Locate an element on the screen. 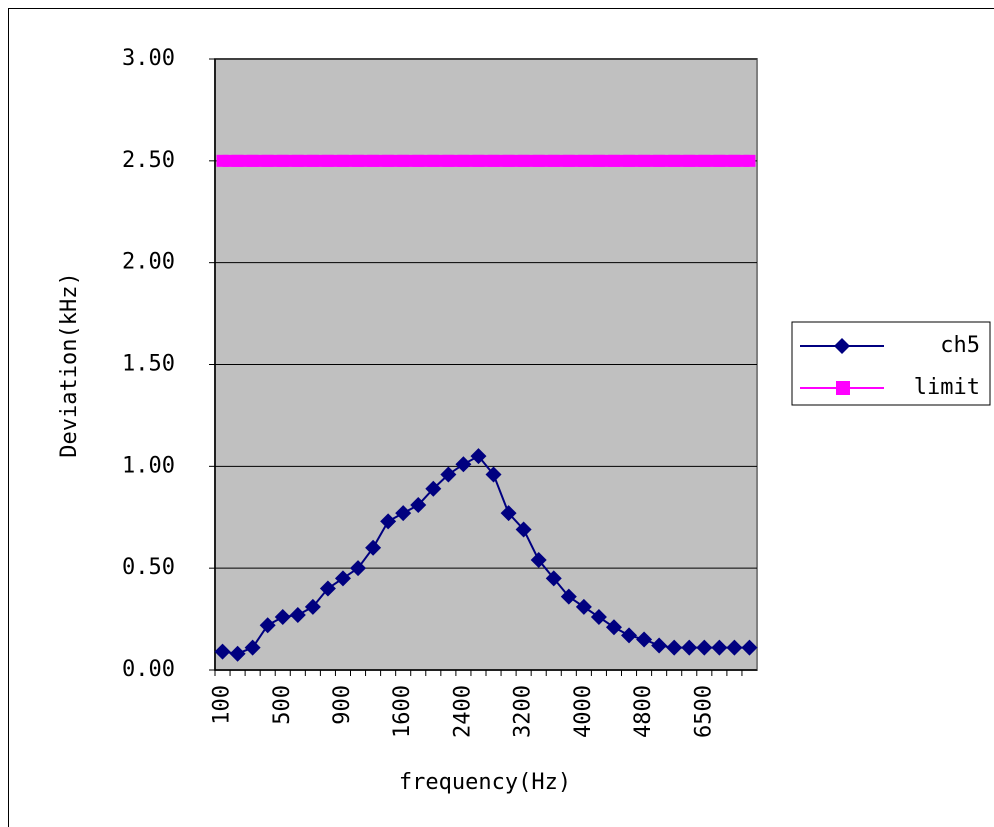  y-tick-label: 1.50 is located at coordinates (148, 364).